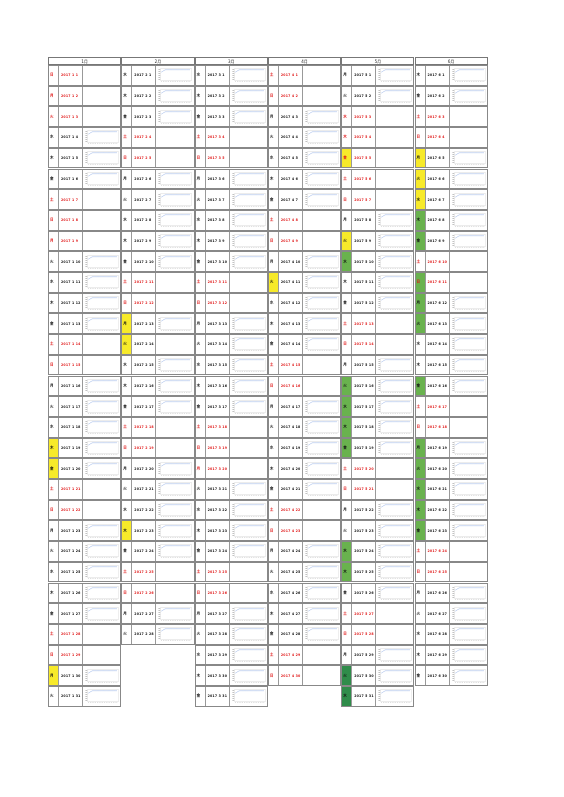  I want to click on day-cell: 土 2017 6 3, so click(451, 117).